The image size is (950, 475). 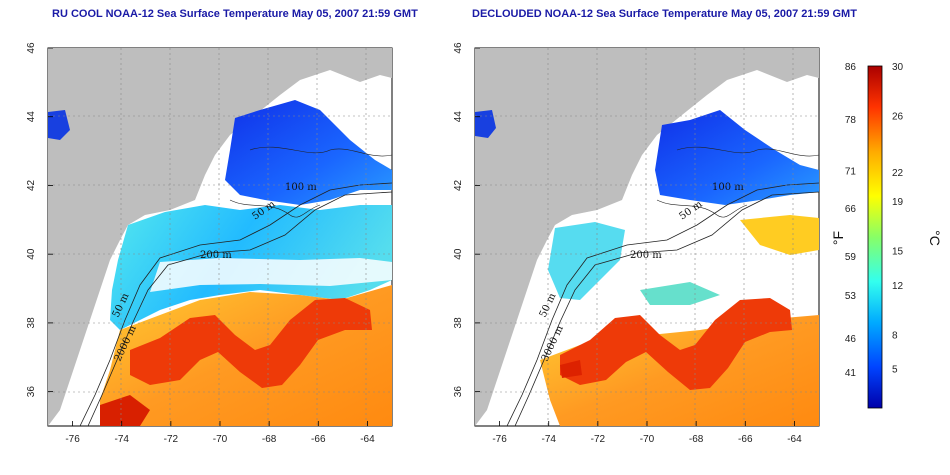 What do you see at coordinates (745, 439) in the screenshot?
I see `right-lon-tick-label: -66` at bounding box center [745, 439].